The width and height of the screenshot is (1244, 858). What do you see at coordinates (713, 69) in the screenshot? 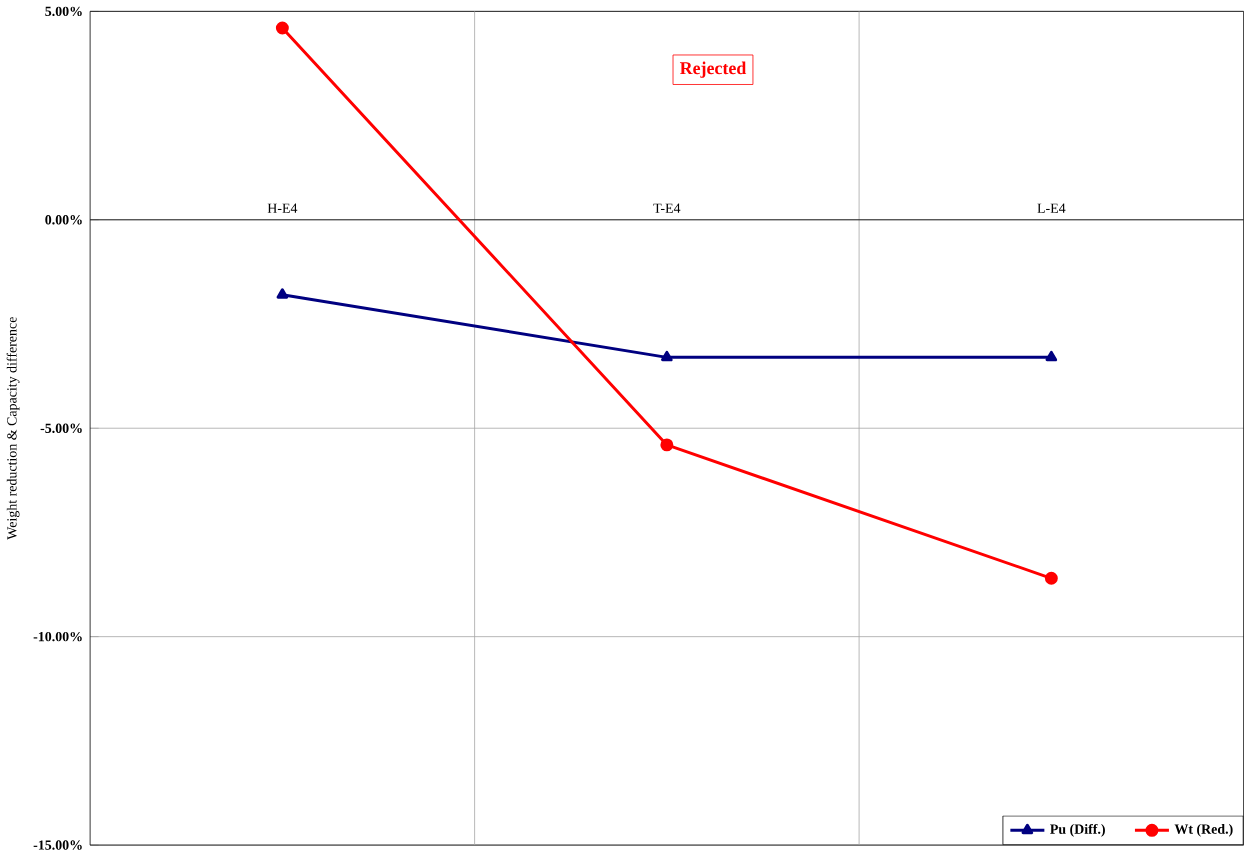
I see `annotation: Rejected` at bounding box center [713, 69].